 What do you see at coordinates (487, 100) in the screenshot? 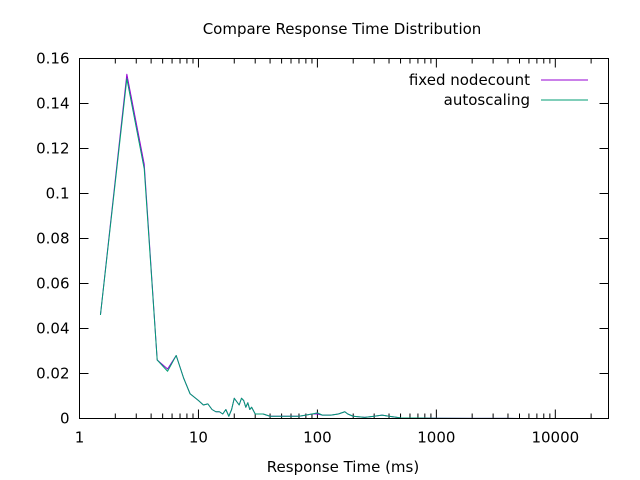
I see `legend-label: autoscaling` at bounding box center [487, 100].